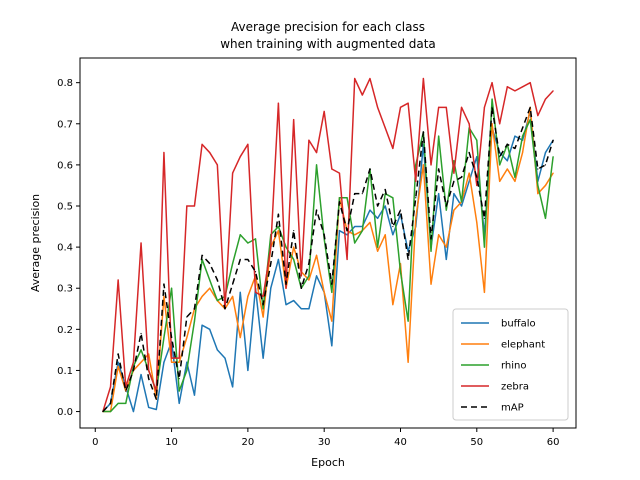  What do you see at coordinates (65, 289) in the screenshot?
I see `y-tick-label: 0.3` at bounding box center [65, 289].